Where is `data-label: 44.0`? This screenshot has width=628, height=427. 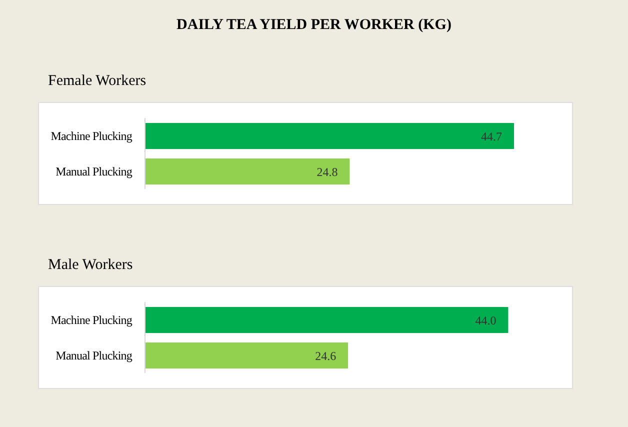 data-label: 44.0 is located at coordinates (485, 320).